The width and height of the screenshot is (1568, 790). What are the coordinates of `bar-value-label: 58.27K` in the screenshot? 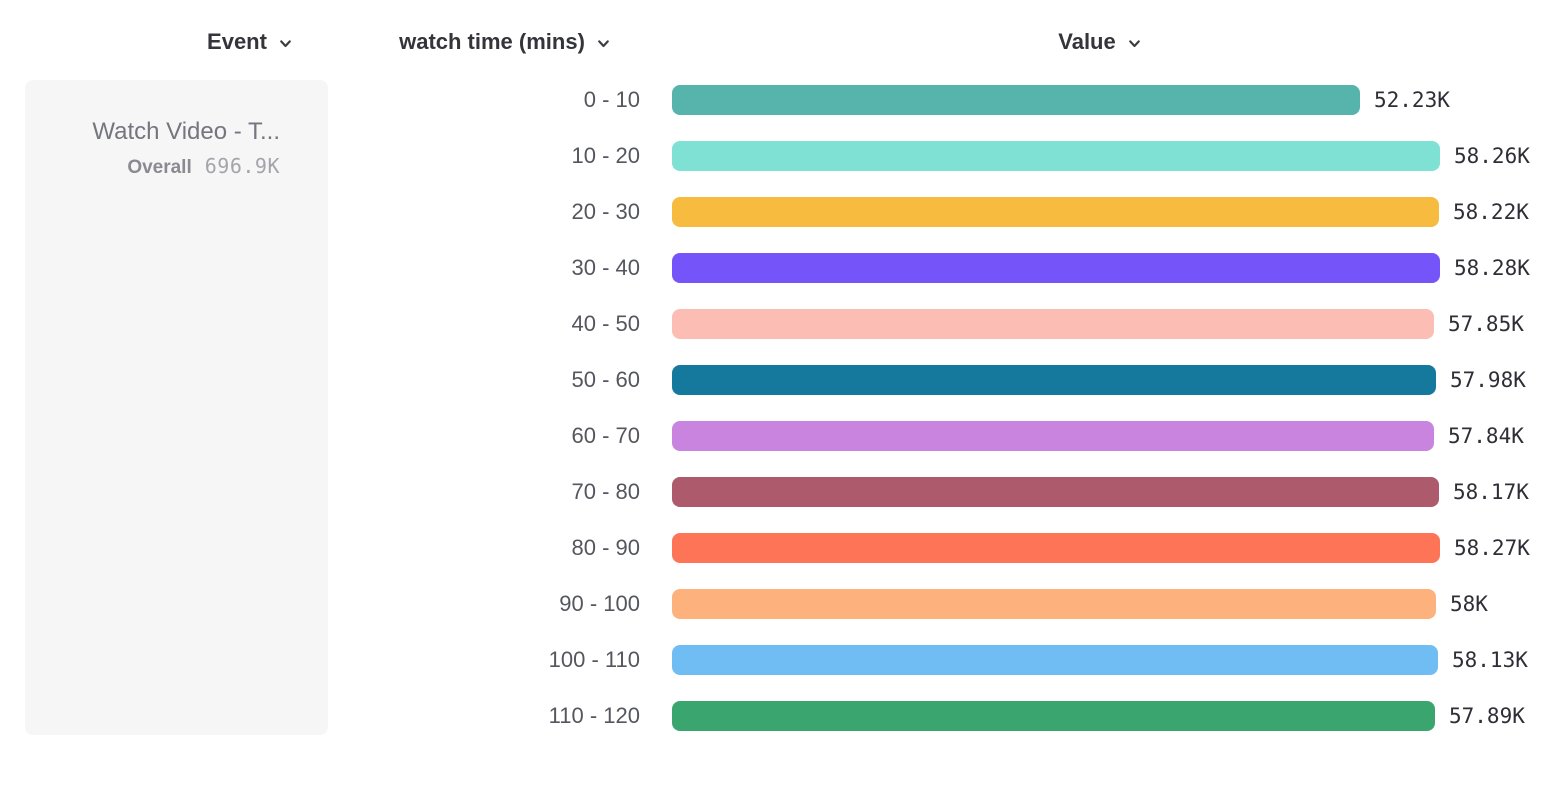 It's located at (1492, 548).